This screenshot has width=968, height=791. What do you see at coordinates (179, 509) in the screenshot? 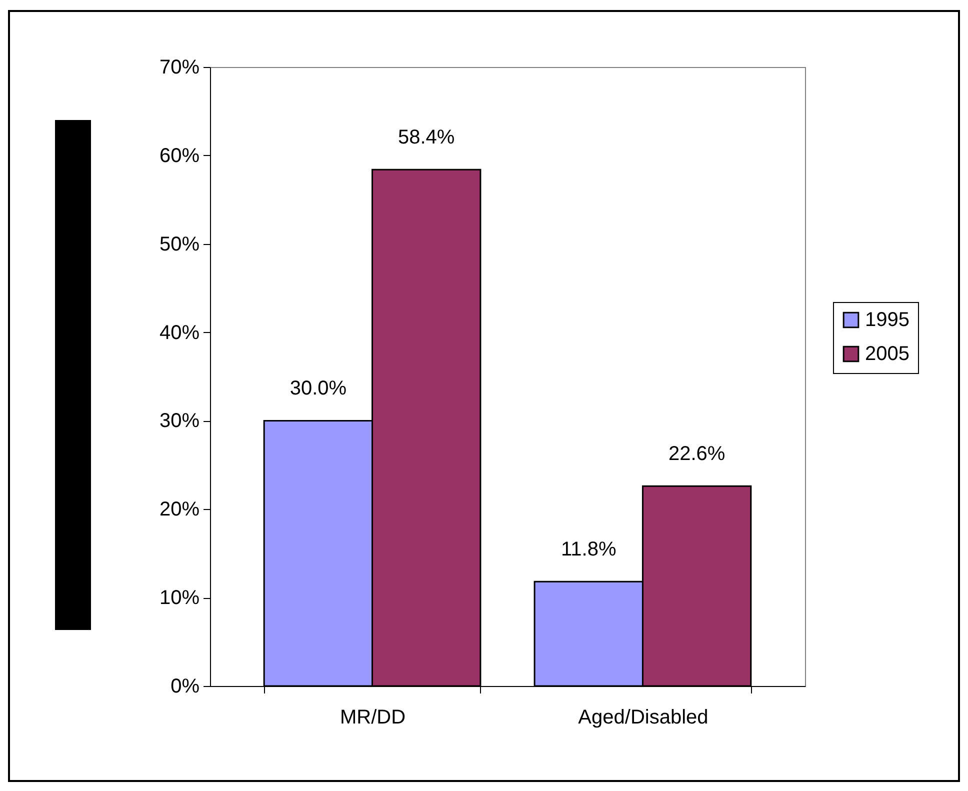
I see `y-tick-label: 20%` at bounding box center [179, 509].